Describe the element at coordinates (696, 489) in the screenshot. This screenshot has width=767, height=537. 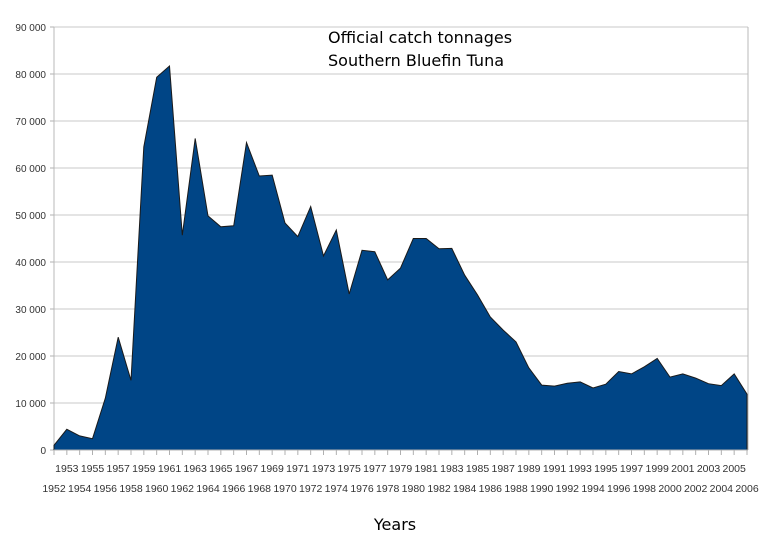
I see `x-tick-label: 2002` at that location.